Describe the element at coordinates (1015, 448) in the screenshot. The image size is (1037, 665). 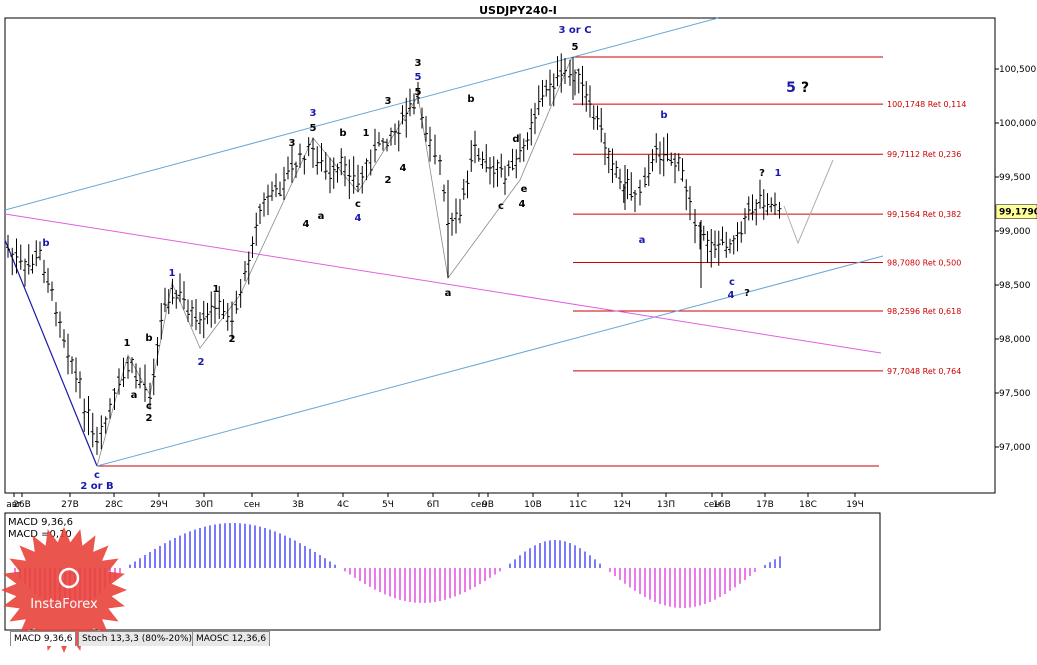
I see `price-tick-label: 97,000` at that location.